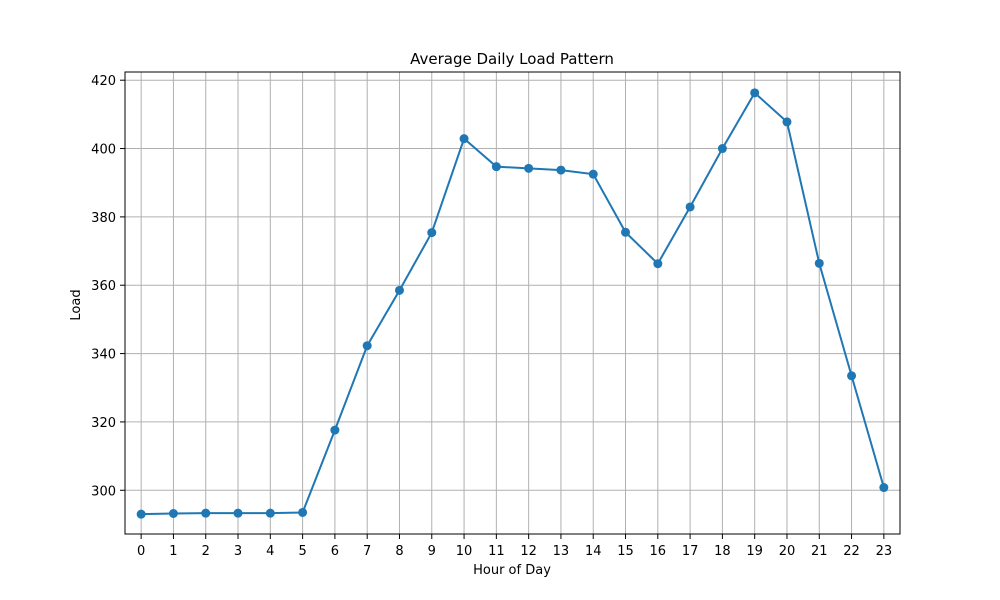 Image resolution: width=1000 pixels, height=600 pixels. What do you see at coordinates (819, 551) in the screenshot?
I see `x-tick-label: 21` at bounding box center [819, 551].